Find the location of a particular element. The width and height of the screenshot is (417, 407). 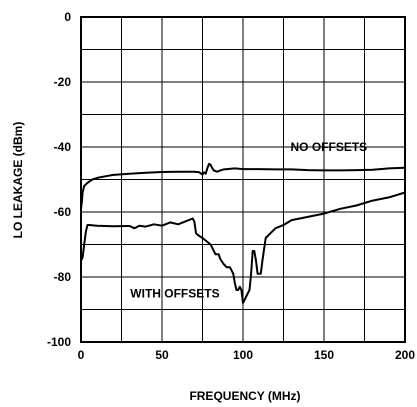

x-tick-label: 0 is located at coordinates (81, 355).